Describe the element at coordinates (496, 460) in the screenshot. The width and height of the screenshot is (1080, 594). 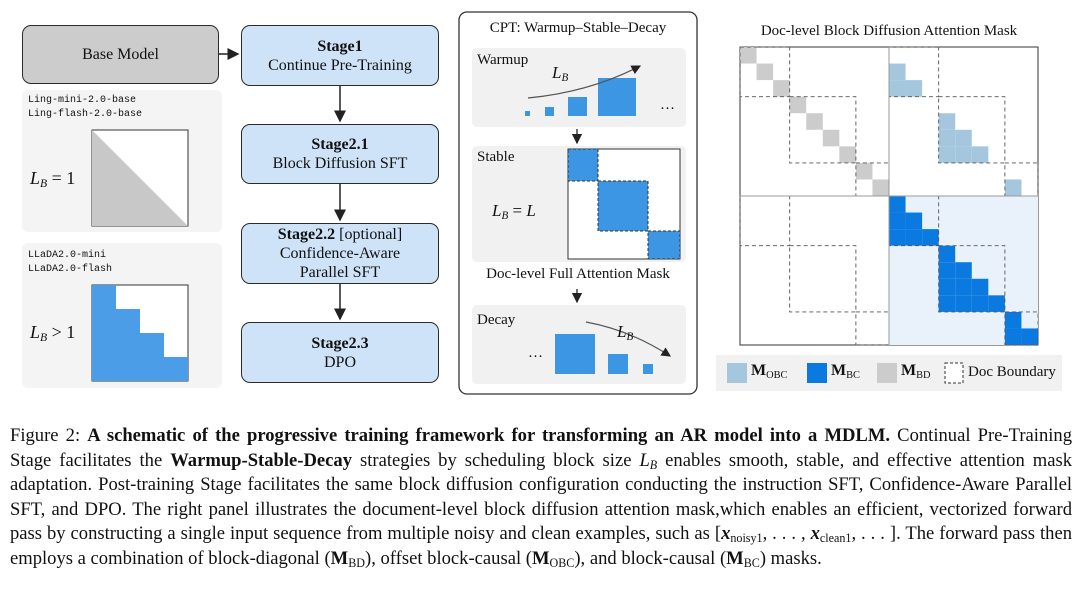
I see `text: strategies by scheduling block size` at that location.